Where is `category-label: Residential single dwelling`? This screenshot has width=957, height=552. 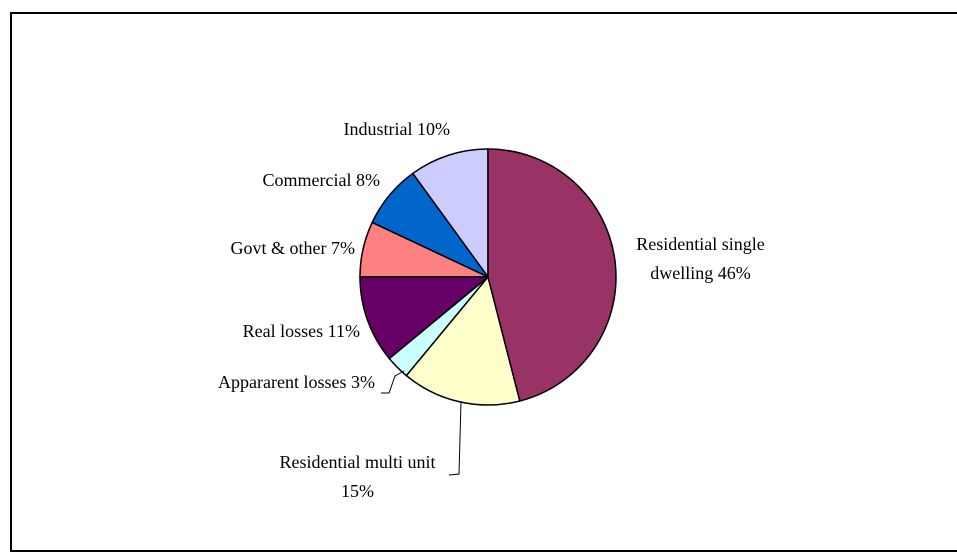
category-label: Residential single dwelling is located at coordinates (700, 258).